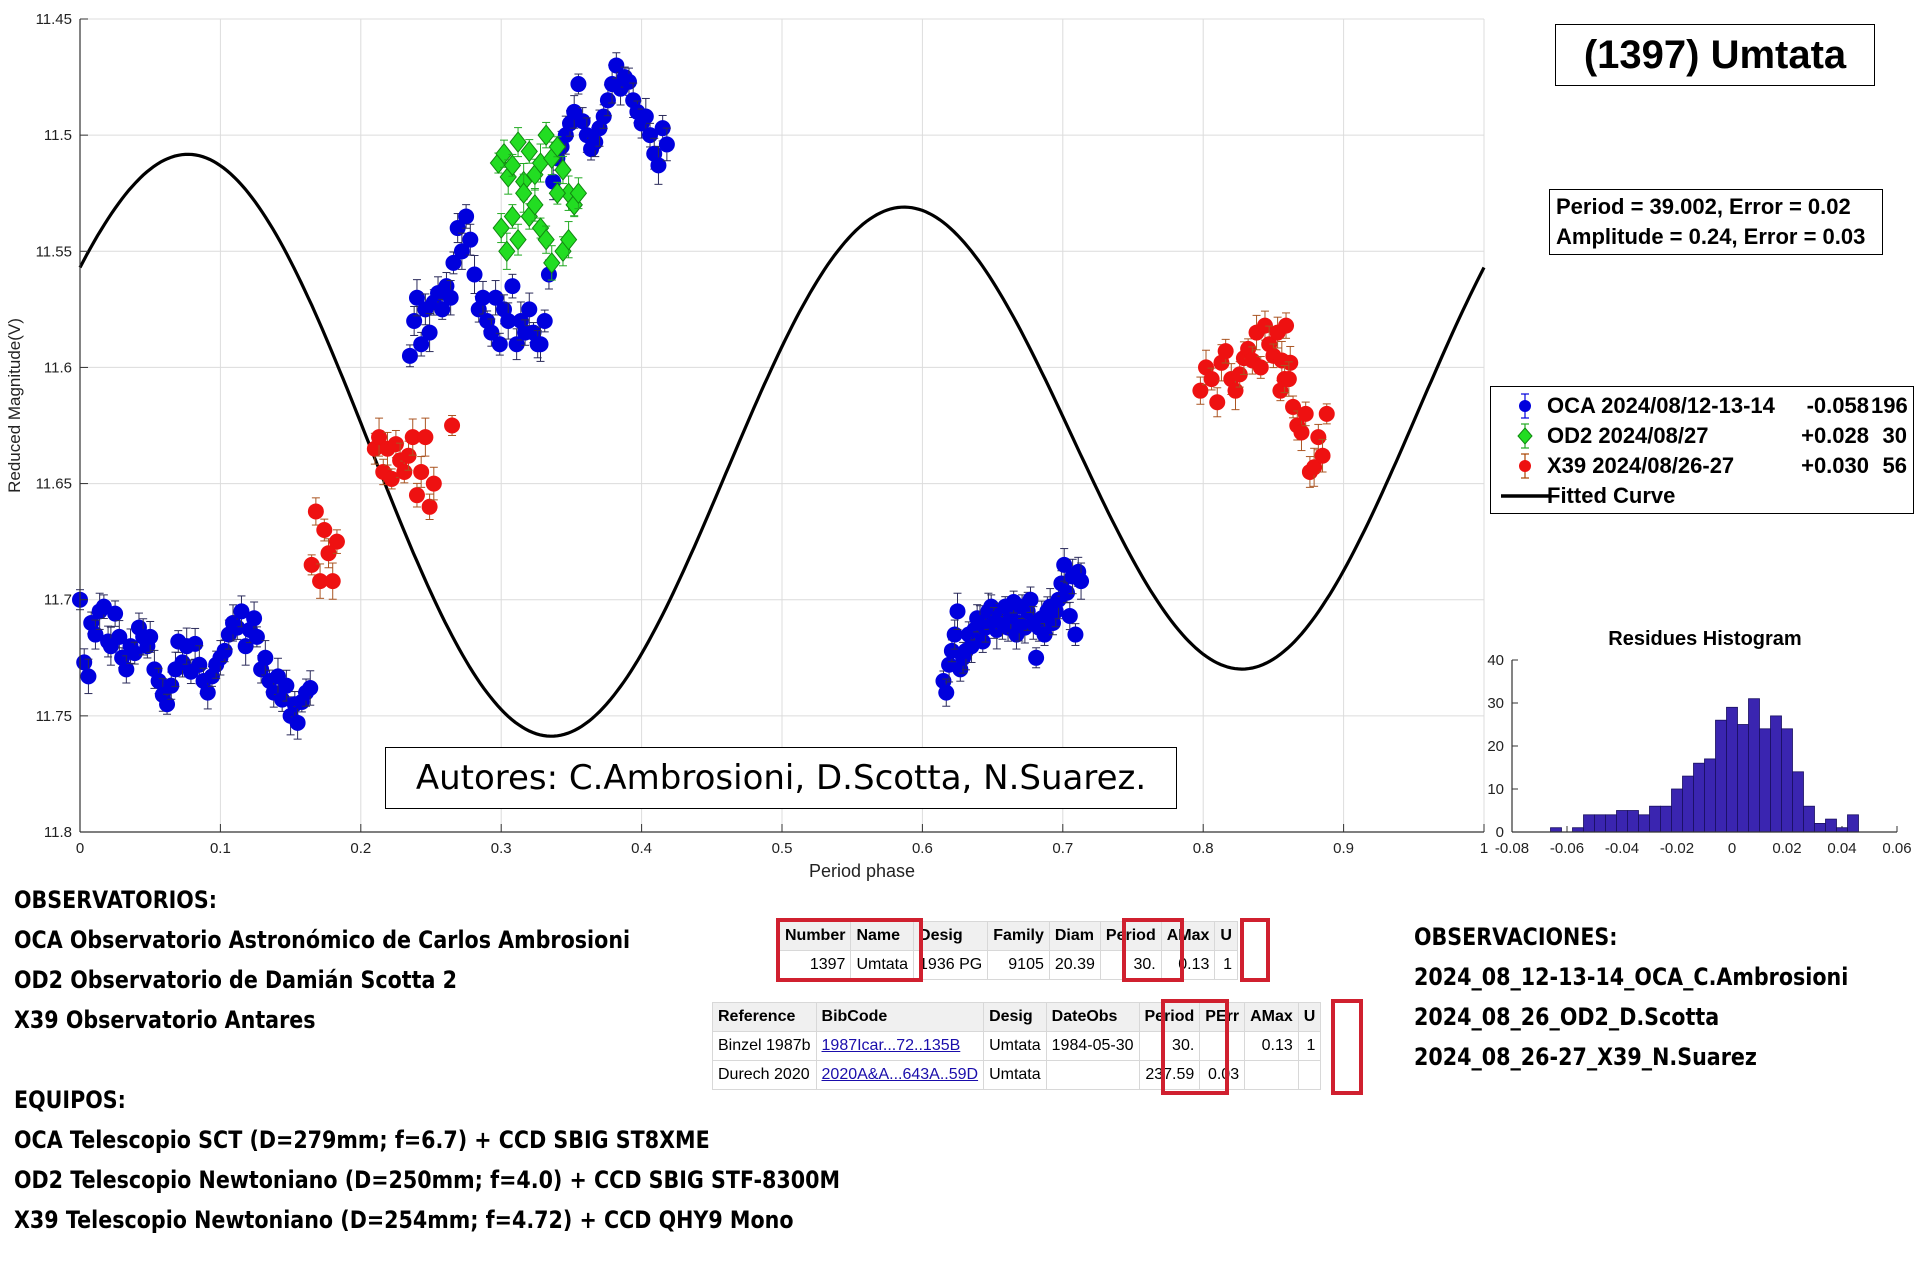  Describe the element at coordinates (1703, 206) in the screenshot. I see `period-line: Period = 39.002, Error = 0.02` at that location.